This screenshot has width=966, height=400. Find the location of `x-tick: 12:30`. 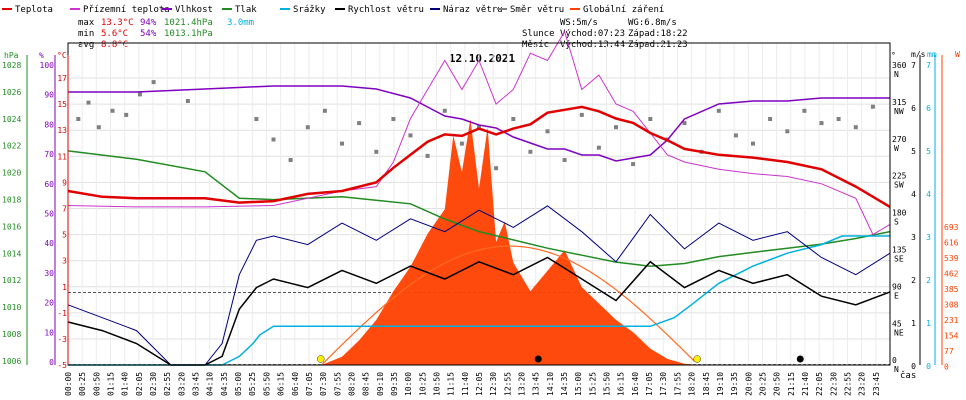

x-tick: 12:30 is located at coordinates (493, 384).